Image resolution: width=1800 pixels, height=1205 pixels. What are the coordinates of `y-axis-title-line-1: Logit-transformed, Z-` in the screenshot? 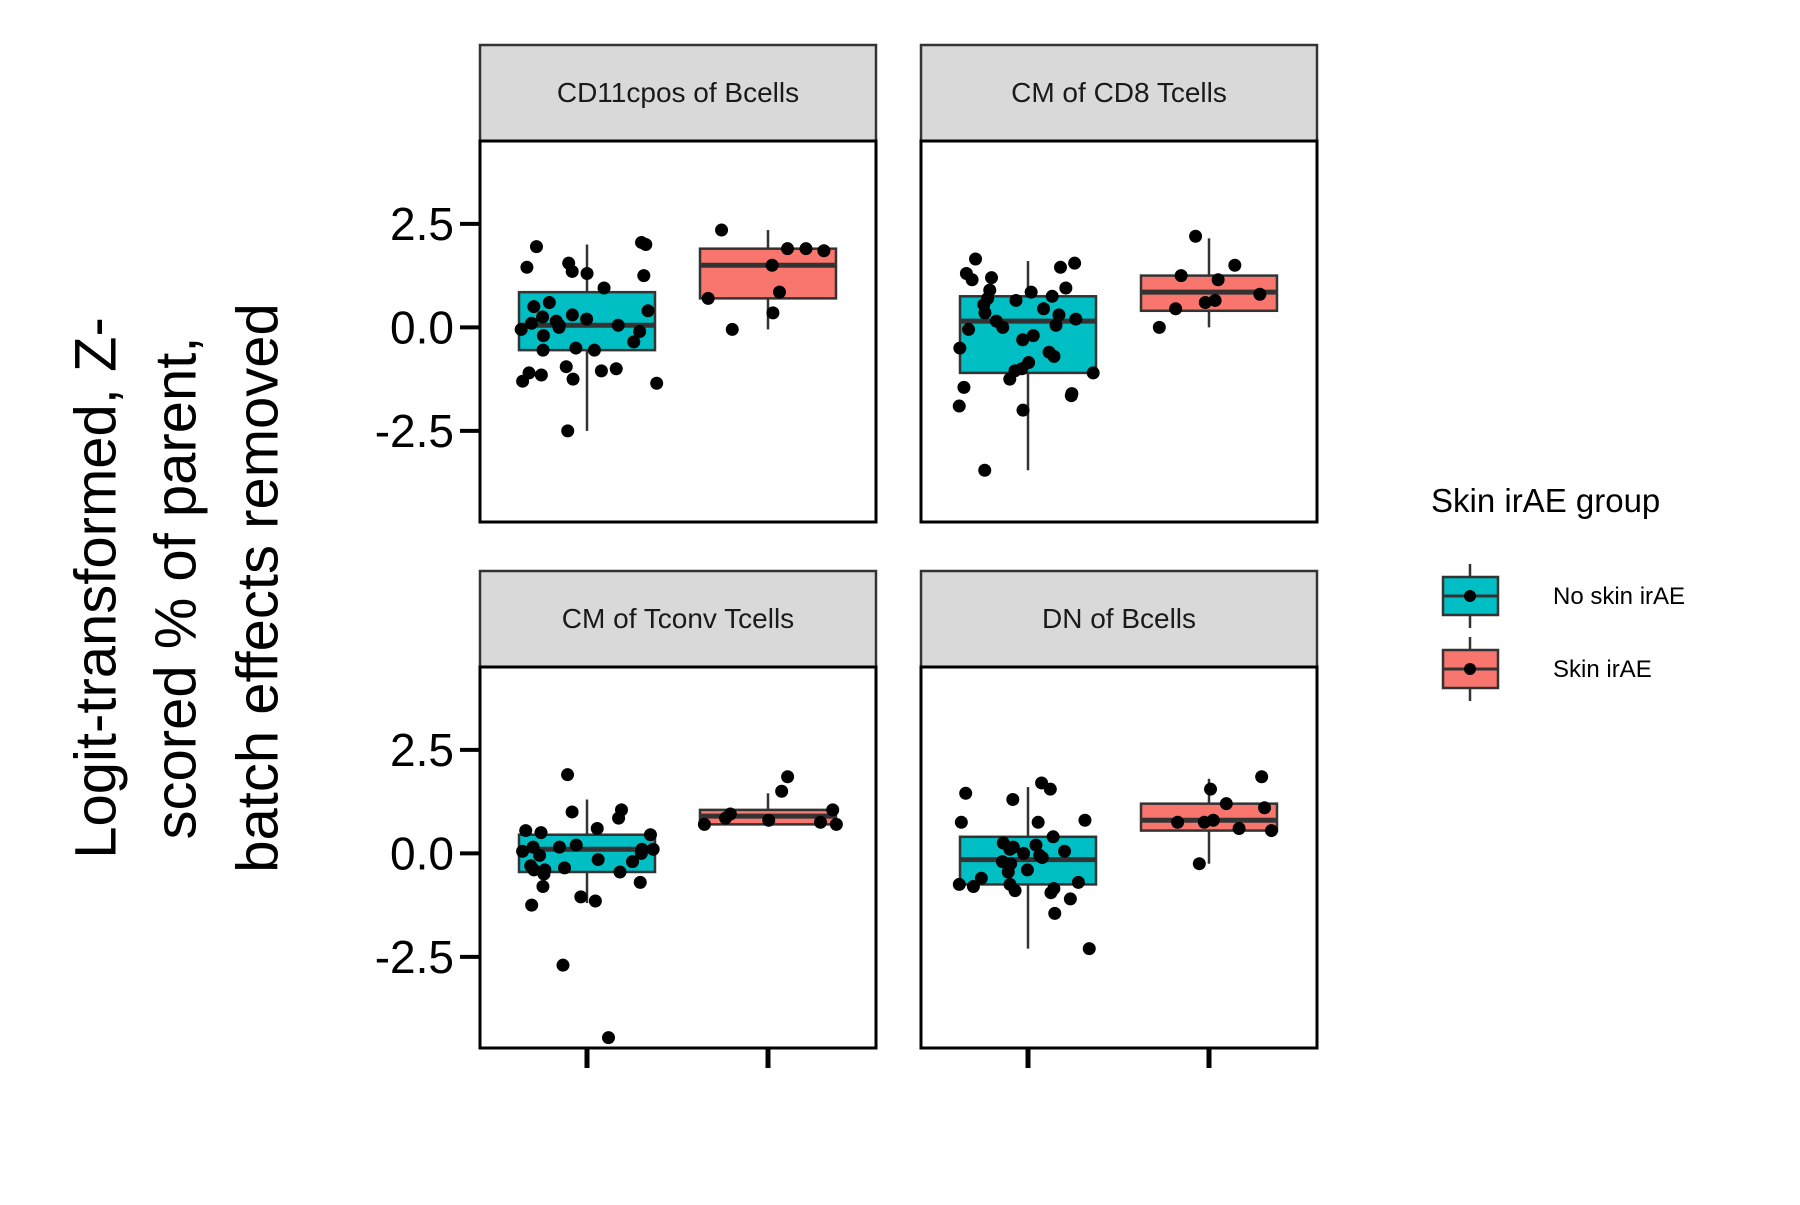 It's located at (95, 588).